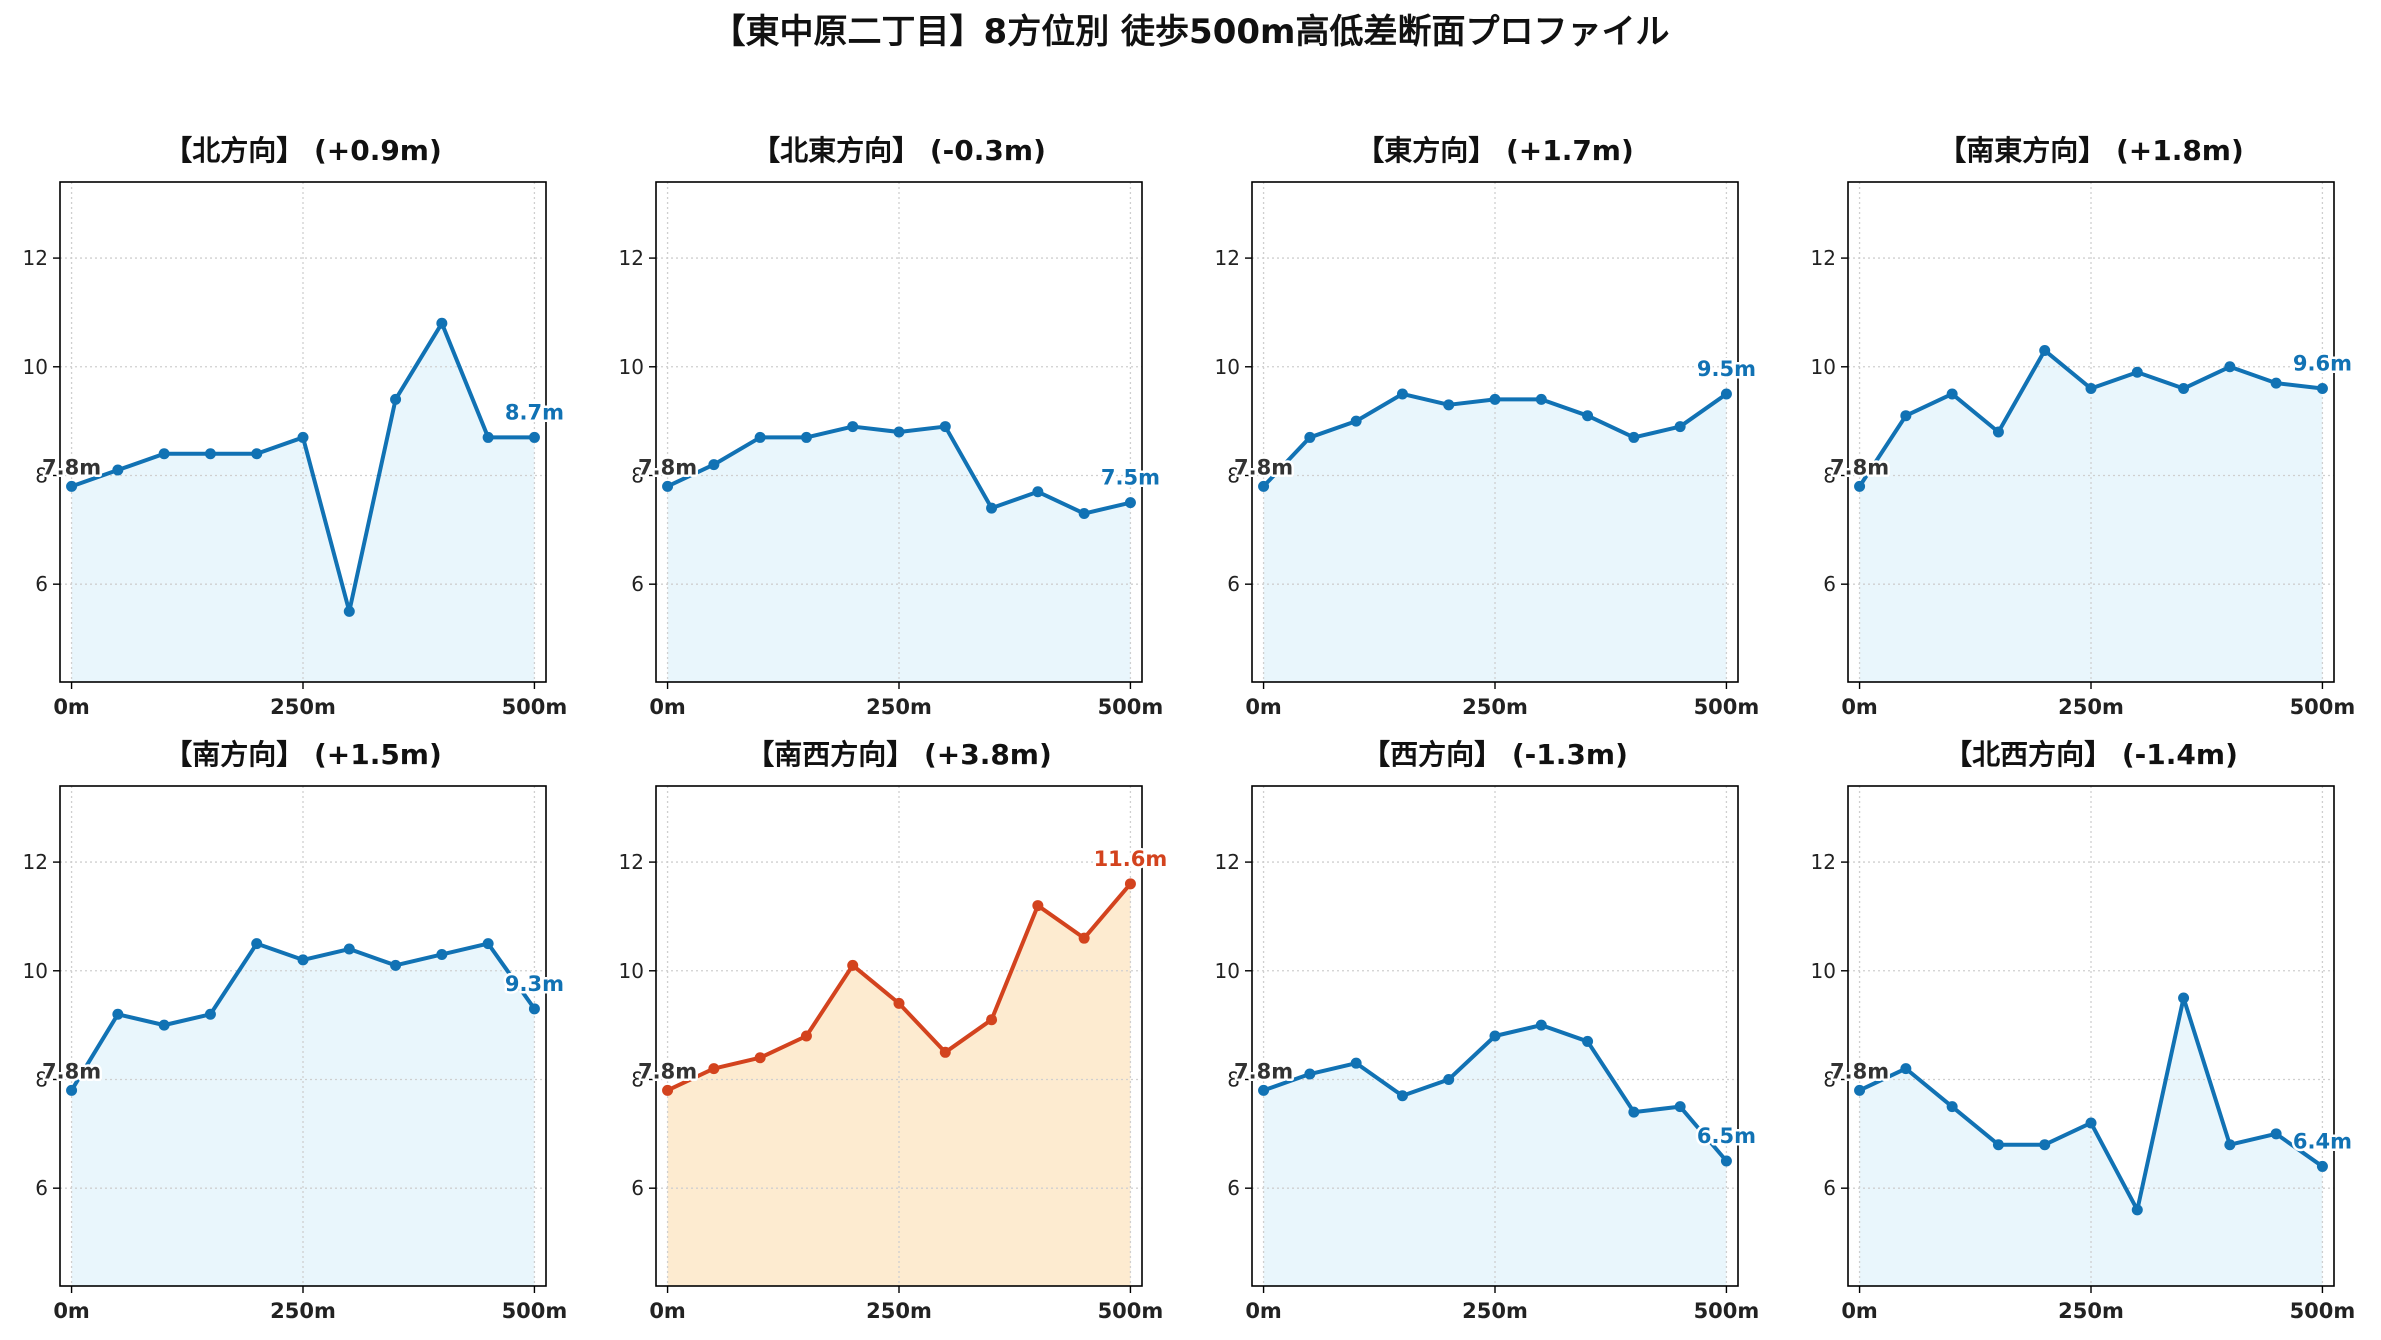 The width and height of the screenshot is (2381, 1340). I want to click on end-value-label: 8.7m, so click(534, 412).